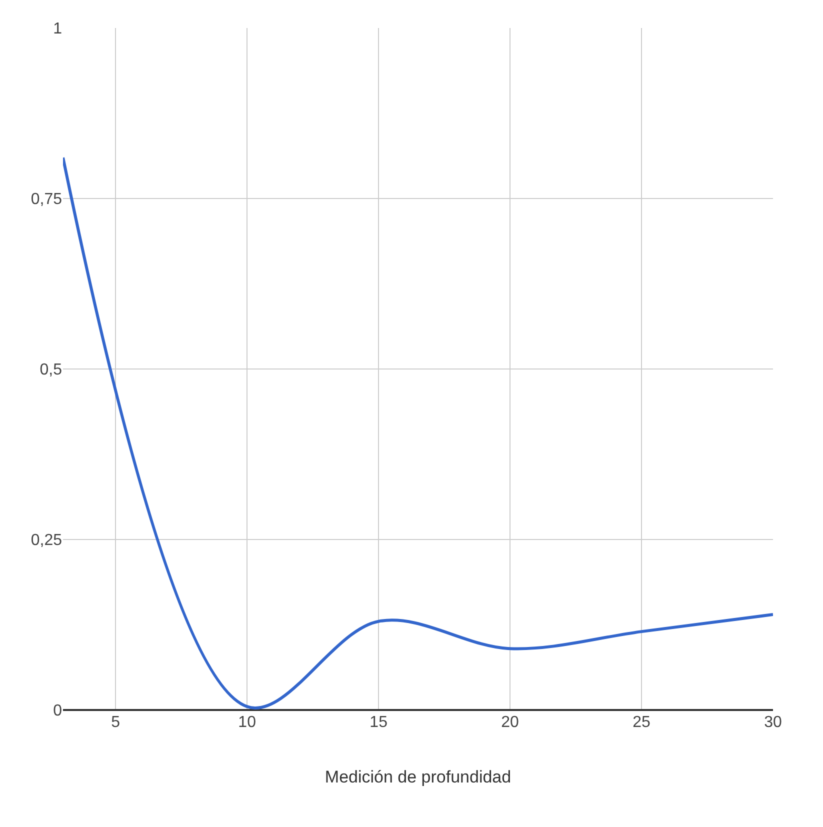 The image size is (823, 827). Describe the element at coordinates (773, 722) in the screenshot. I see `x-tick-label: 30` at that location.